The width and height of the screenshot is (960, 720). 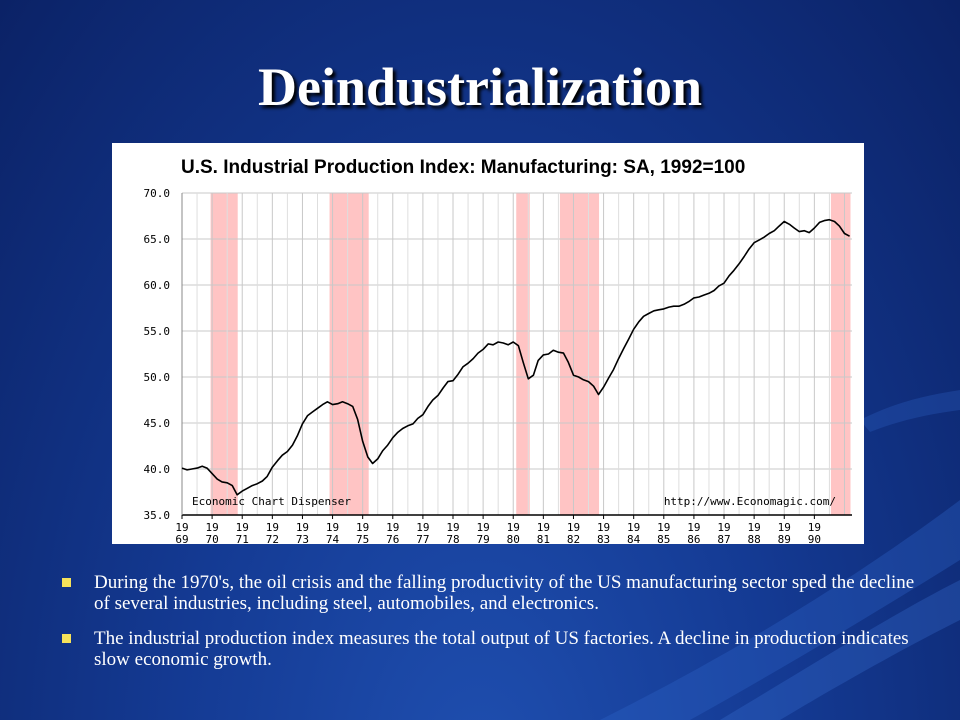 What do you see at coordinates (181, 538) in the screenshot?
I see `x-tick-label-bottom: 69` at bounding box center [181, 538].